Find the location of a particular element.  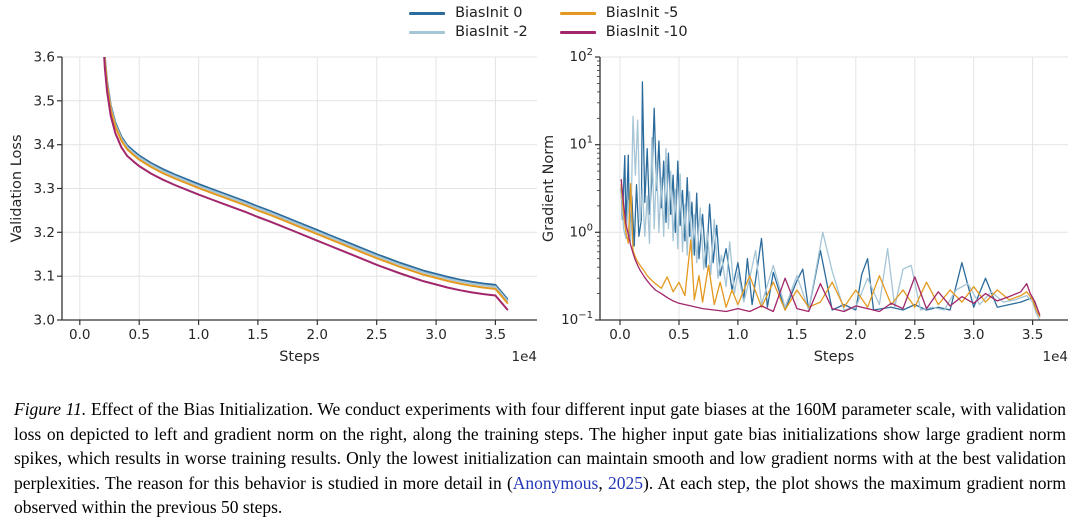

y-tick-label: 10⁻¹ is located at coordinates (577, 319).